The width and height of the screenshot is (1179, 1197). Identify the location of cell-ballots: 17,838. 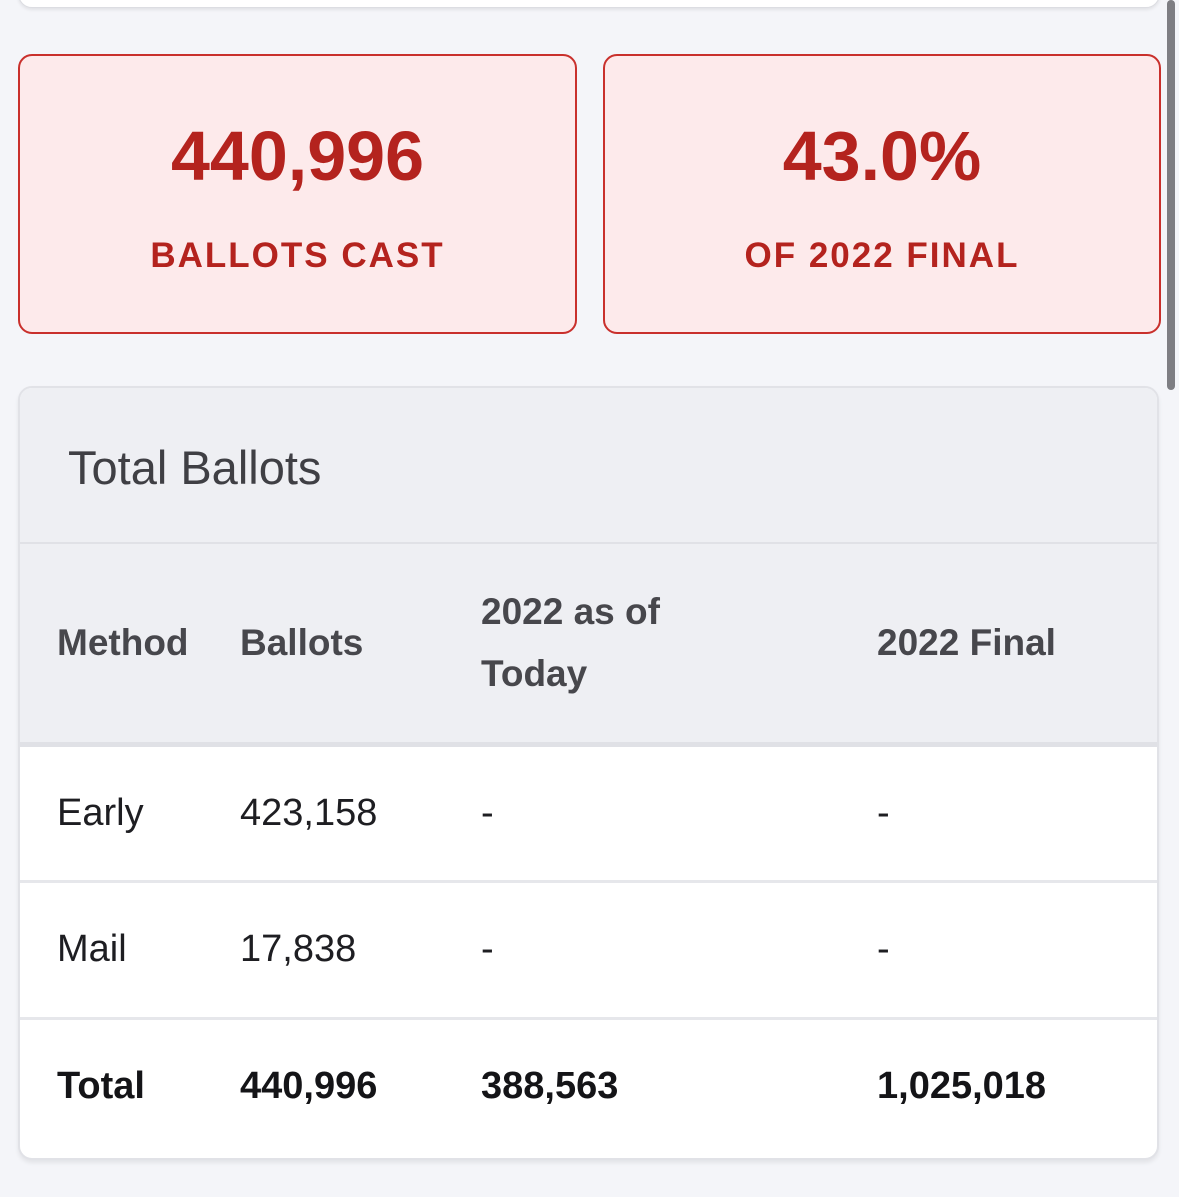
(360, 950).